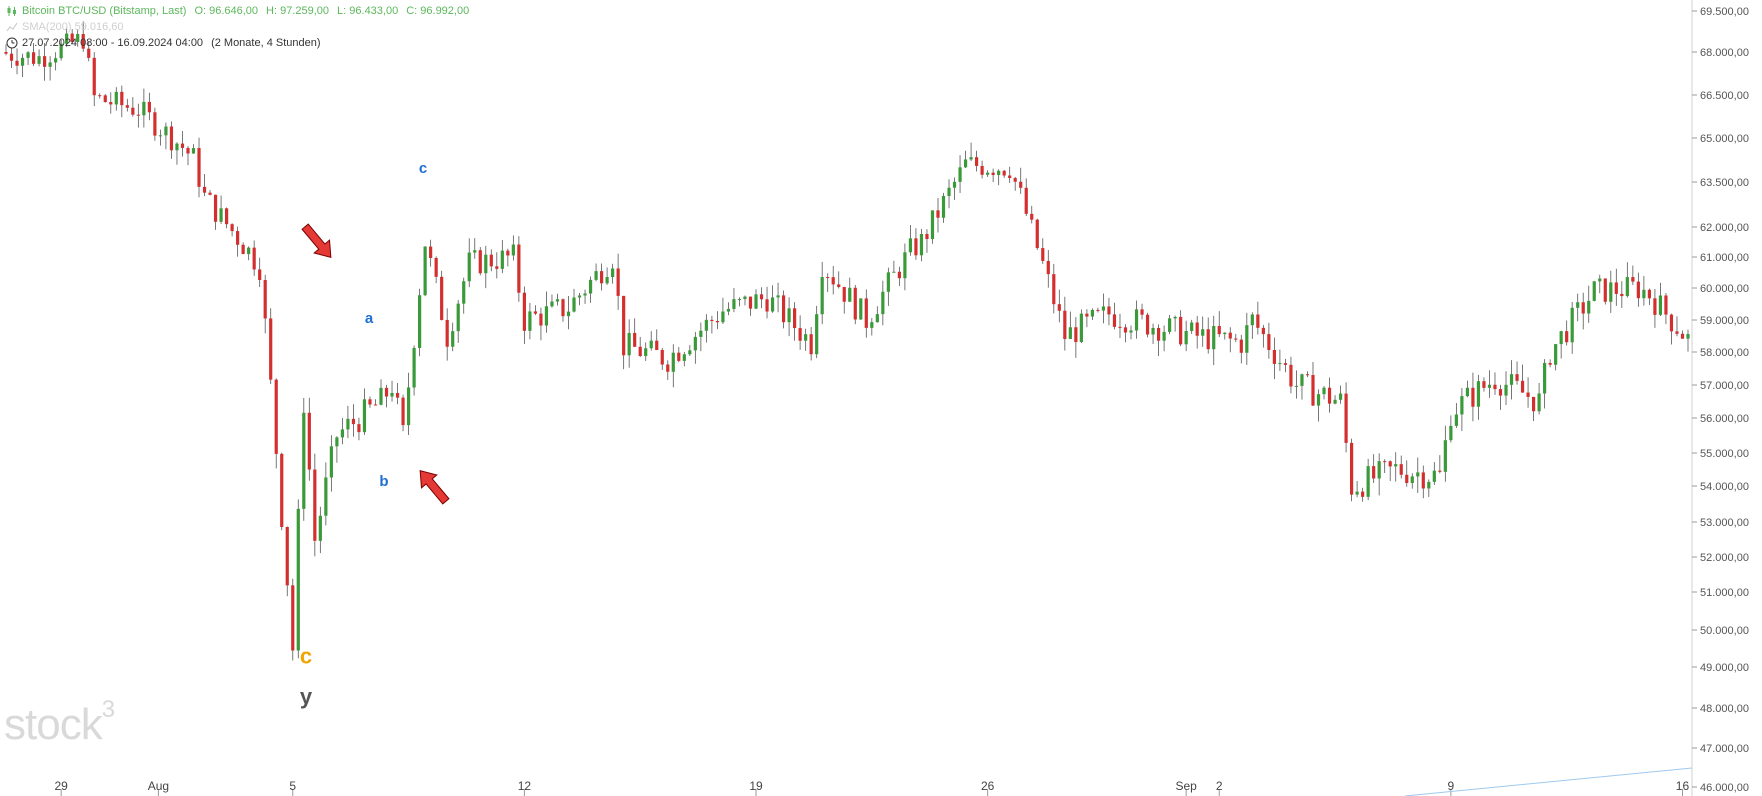 The height and width of the screenshot is (796, 1762). What do you see at coordinates (1724, 788) in the screenshot?
I see `price-tick-label: 46.000,00` at bounding box center [1724, 788].